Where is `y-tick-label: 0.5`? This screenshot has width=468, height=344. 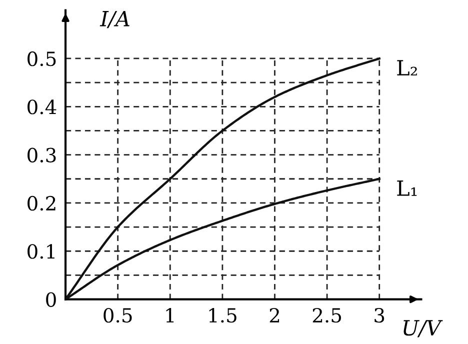
y-tick-label: 0.5 is located at coordinates (42, 58).